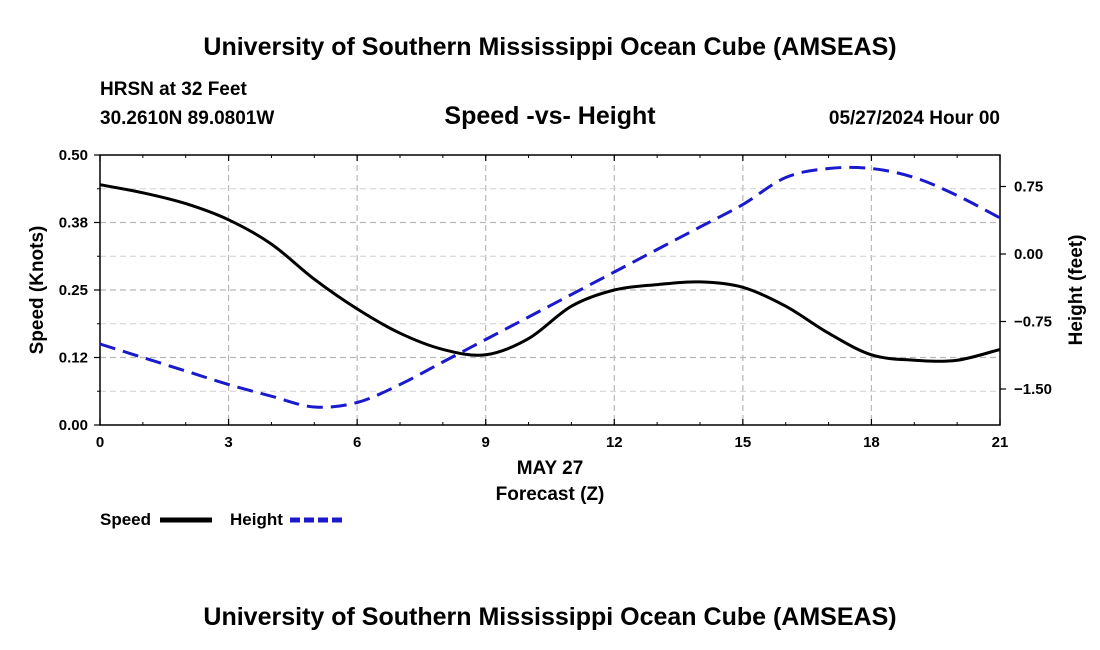 This screenshot has height=650, width=1100. What do you see at coordinates (73, 290) in the screenshot?
I see `y-tick-label: 0.25` at bounding box center [73, 290].